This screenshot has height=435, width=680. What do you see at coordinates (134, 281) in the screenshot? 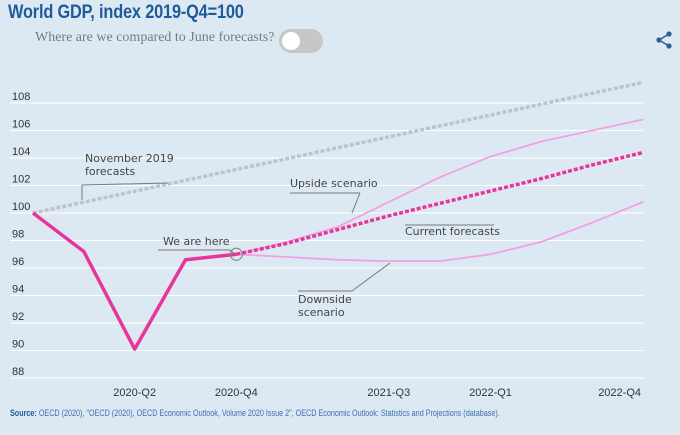
I see `series-line-actual` at bounding box center [134, 281].